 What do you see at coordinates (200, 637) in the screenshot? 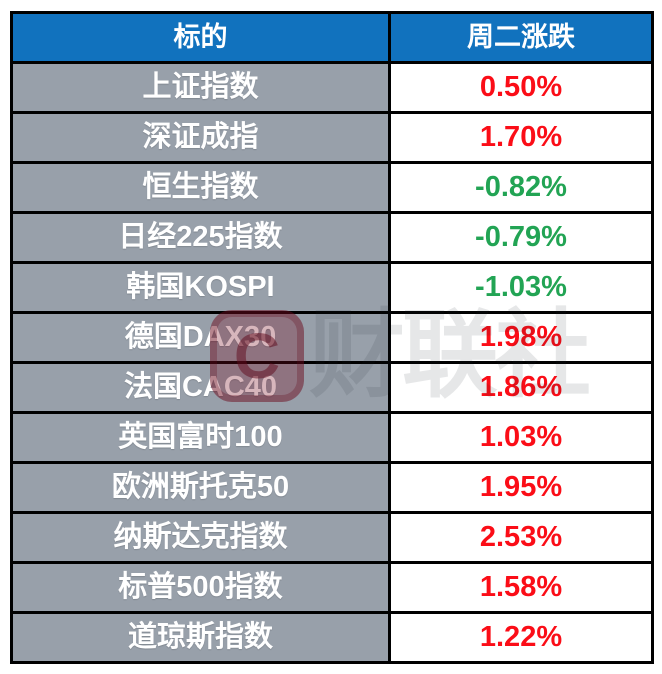
I see `index-name: 道琼斯指数` at bounding box center [200, 637].